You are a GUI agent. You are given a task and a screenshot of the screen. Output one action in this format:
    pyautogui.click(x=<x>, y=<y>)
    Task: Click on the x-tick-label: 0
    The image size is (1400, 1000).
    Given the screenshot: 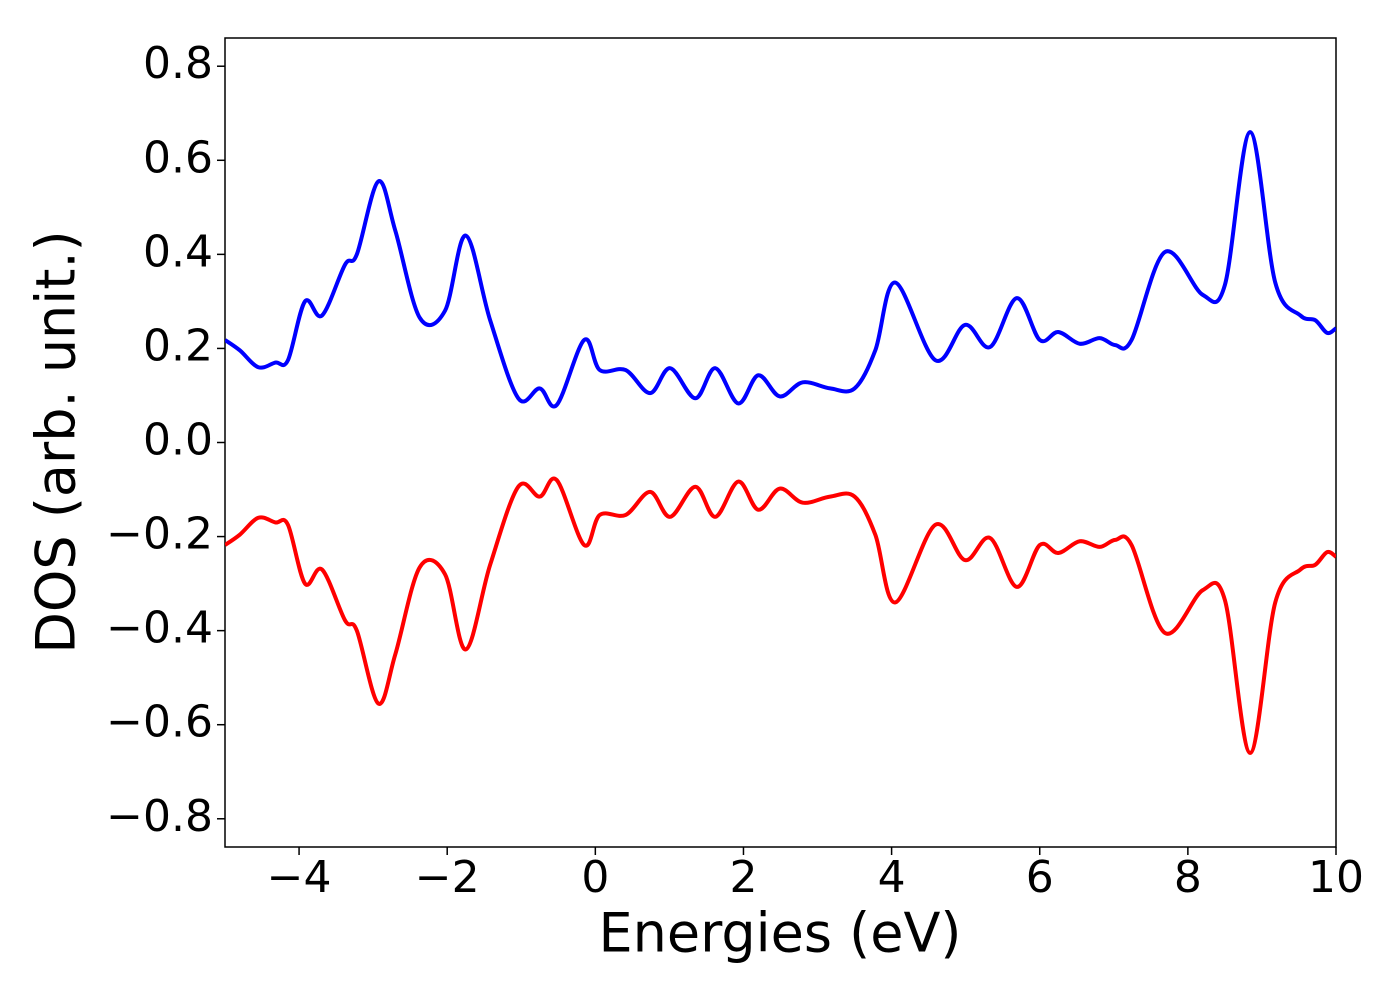 What is the action you would take?
    pyautogui.click(x=595, y=877)
    